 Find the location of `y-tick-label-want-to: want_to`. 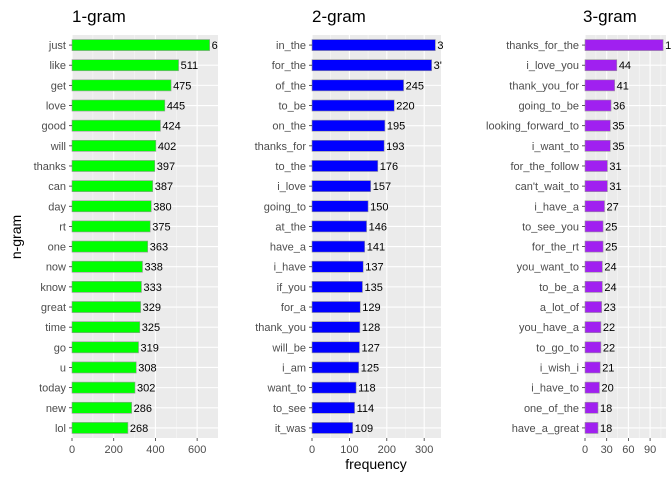

y-tick-label-want-to: want_to is located at coordinates (286, 389).